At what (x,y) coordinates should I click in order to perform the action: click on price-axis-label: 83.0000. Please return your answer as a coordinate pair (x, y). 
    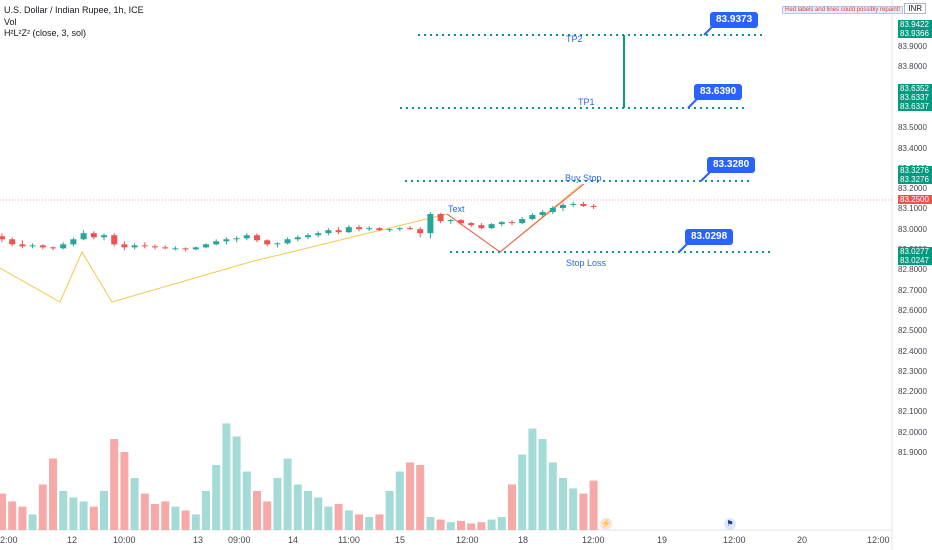
    Looking at the image, I should click on (912, 229).